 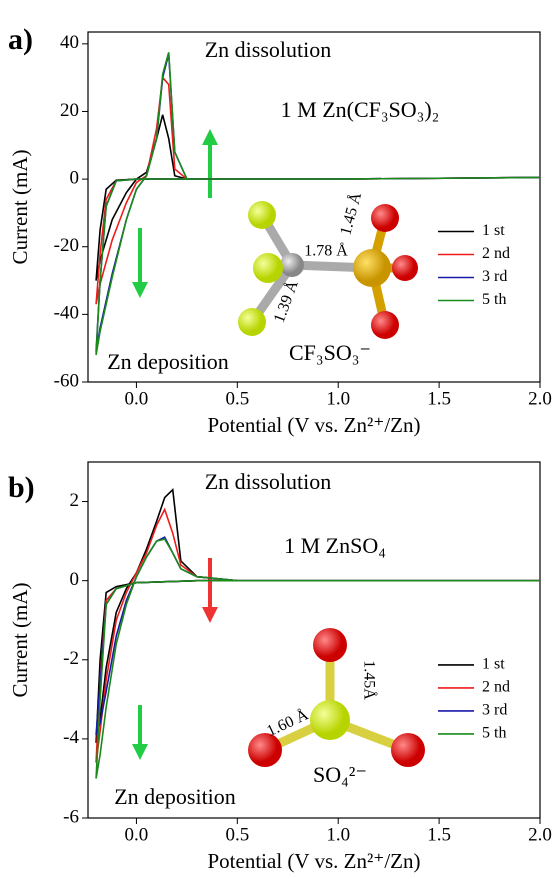 I want to click on annotation: 1.45Å, so click(x=369, y=680).